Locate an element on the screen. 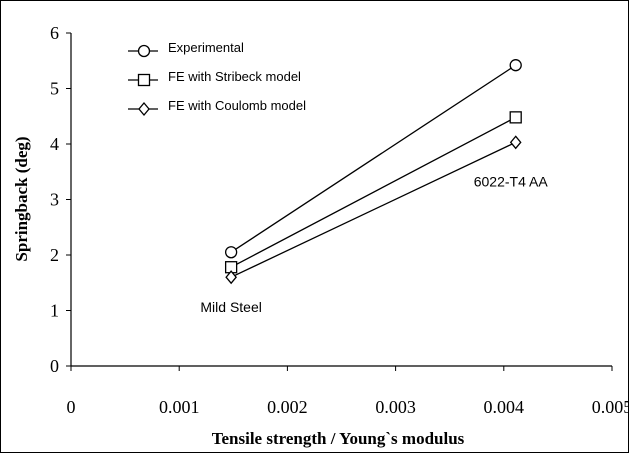 Image resolution: width=629 pixels, height=458 pixels. y-axis-title: Springback (deg) is located at coordinates (21, 198).